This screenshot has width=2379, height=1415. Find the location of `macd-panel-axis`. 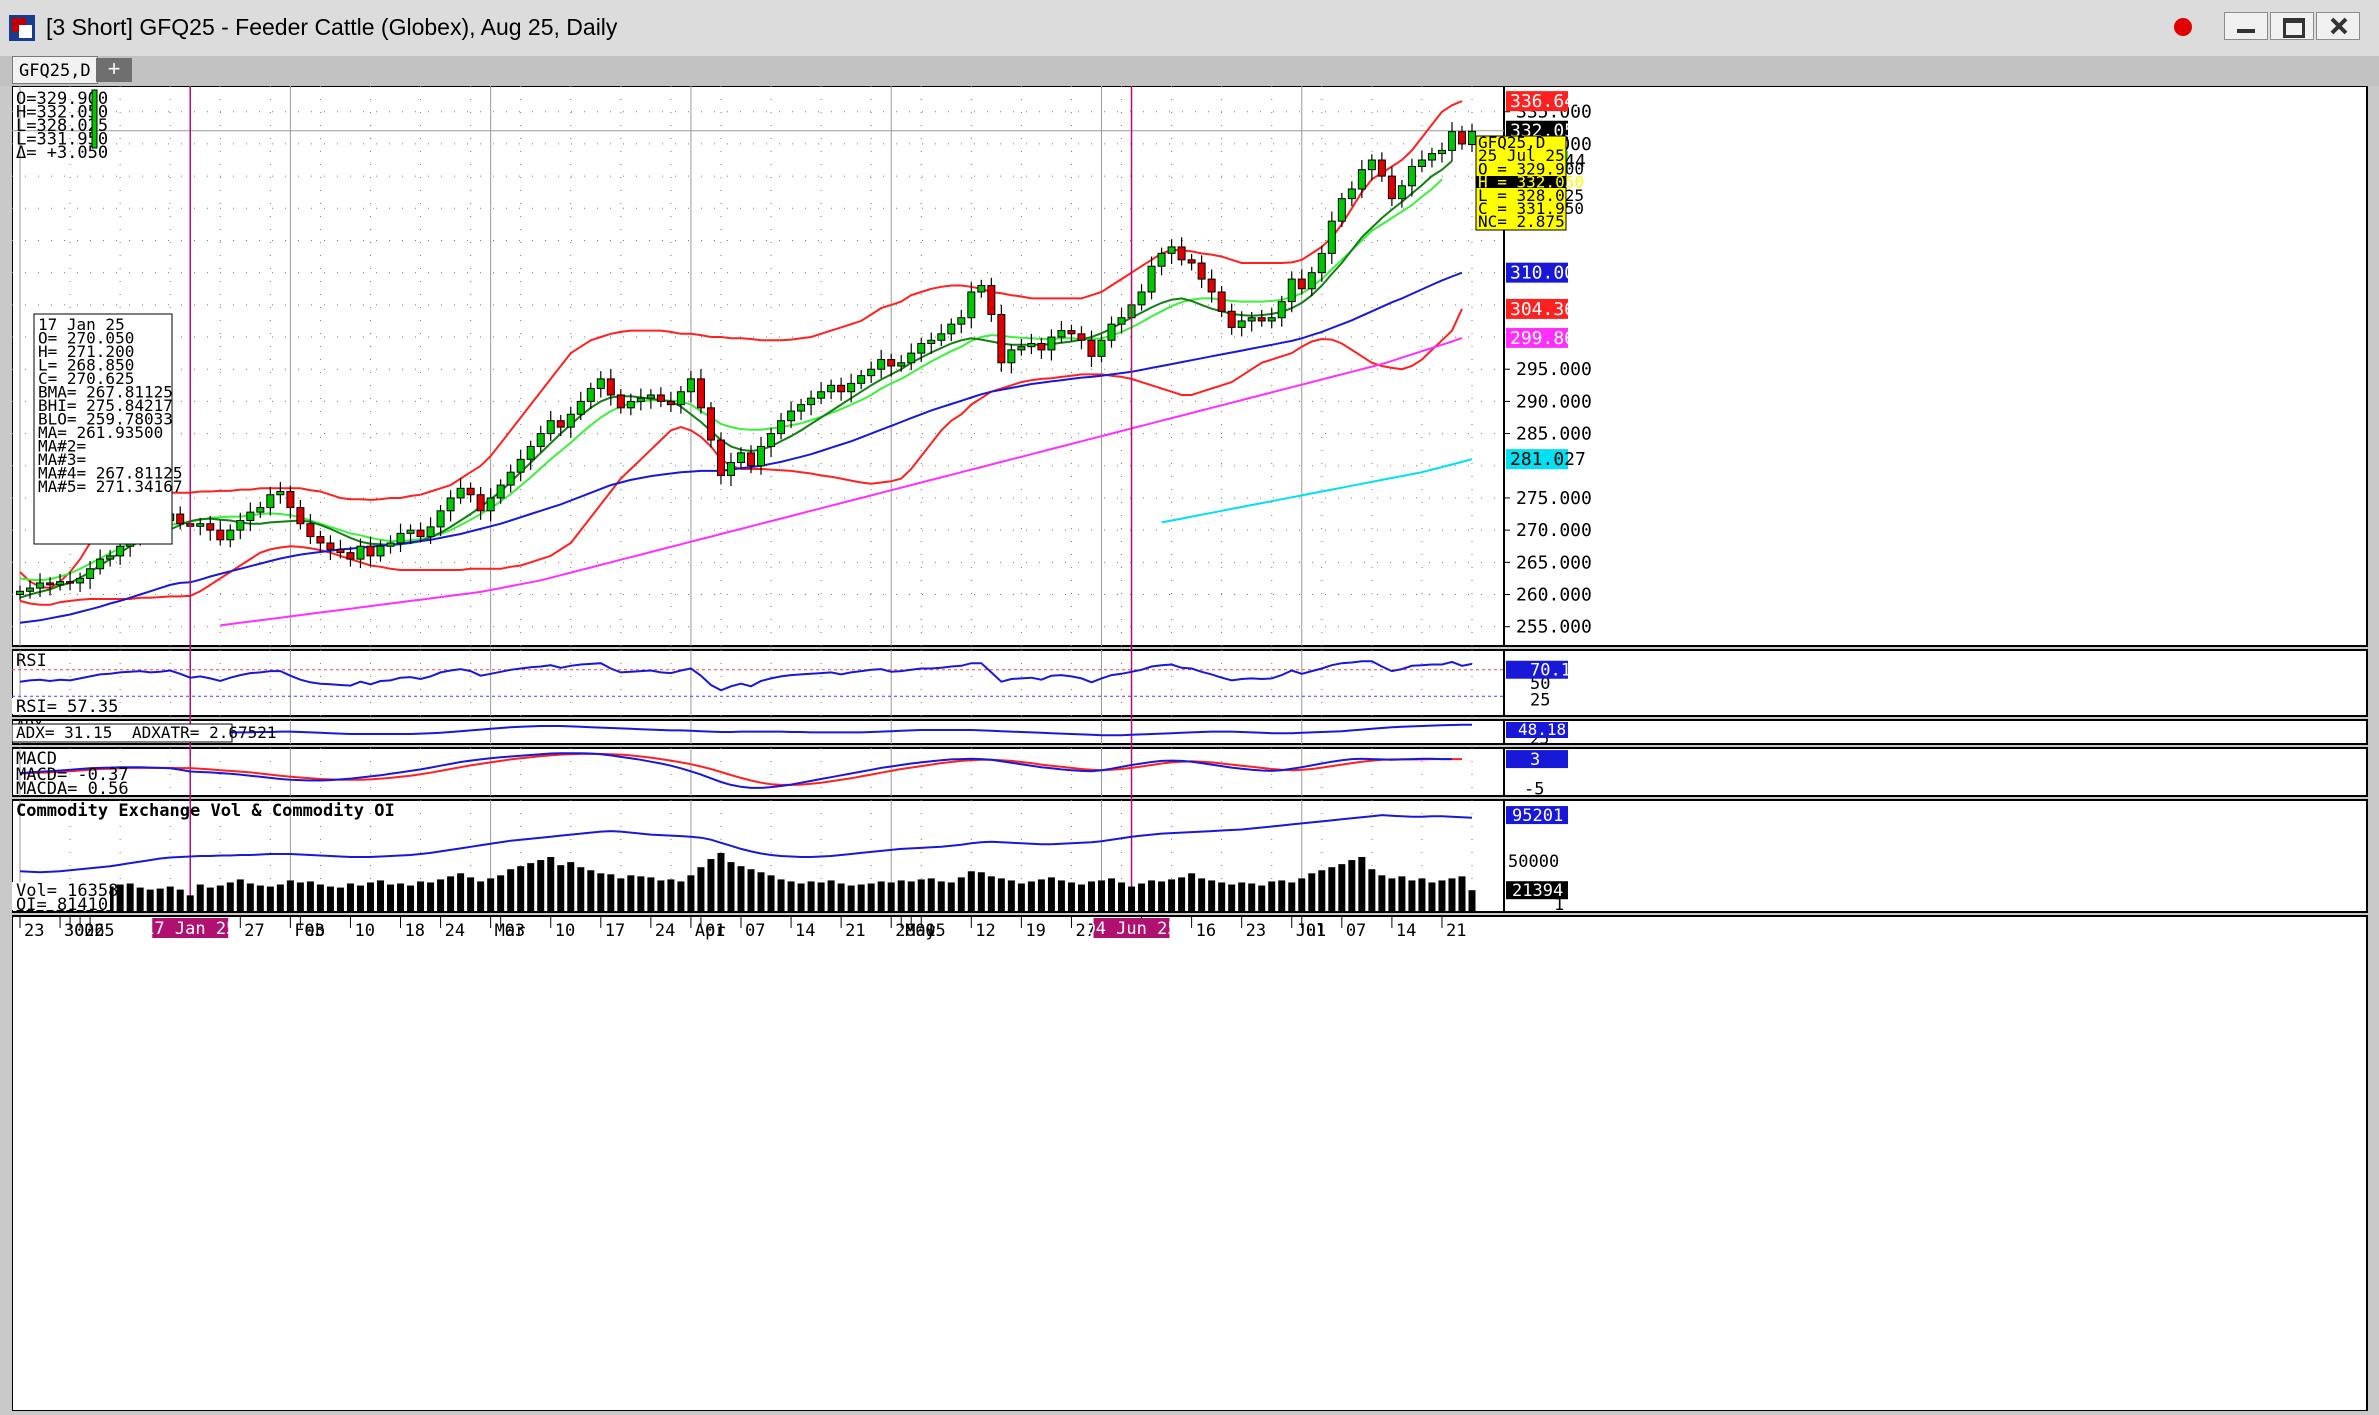

macd-panel-axis is located at coordinates (1935, 772).